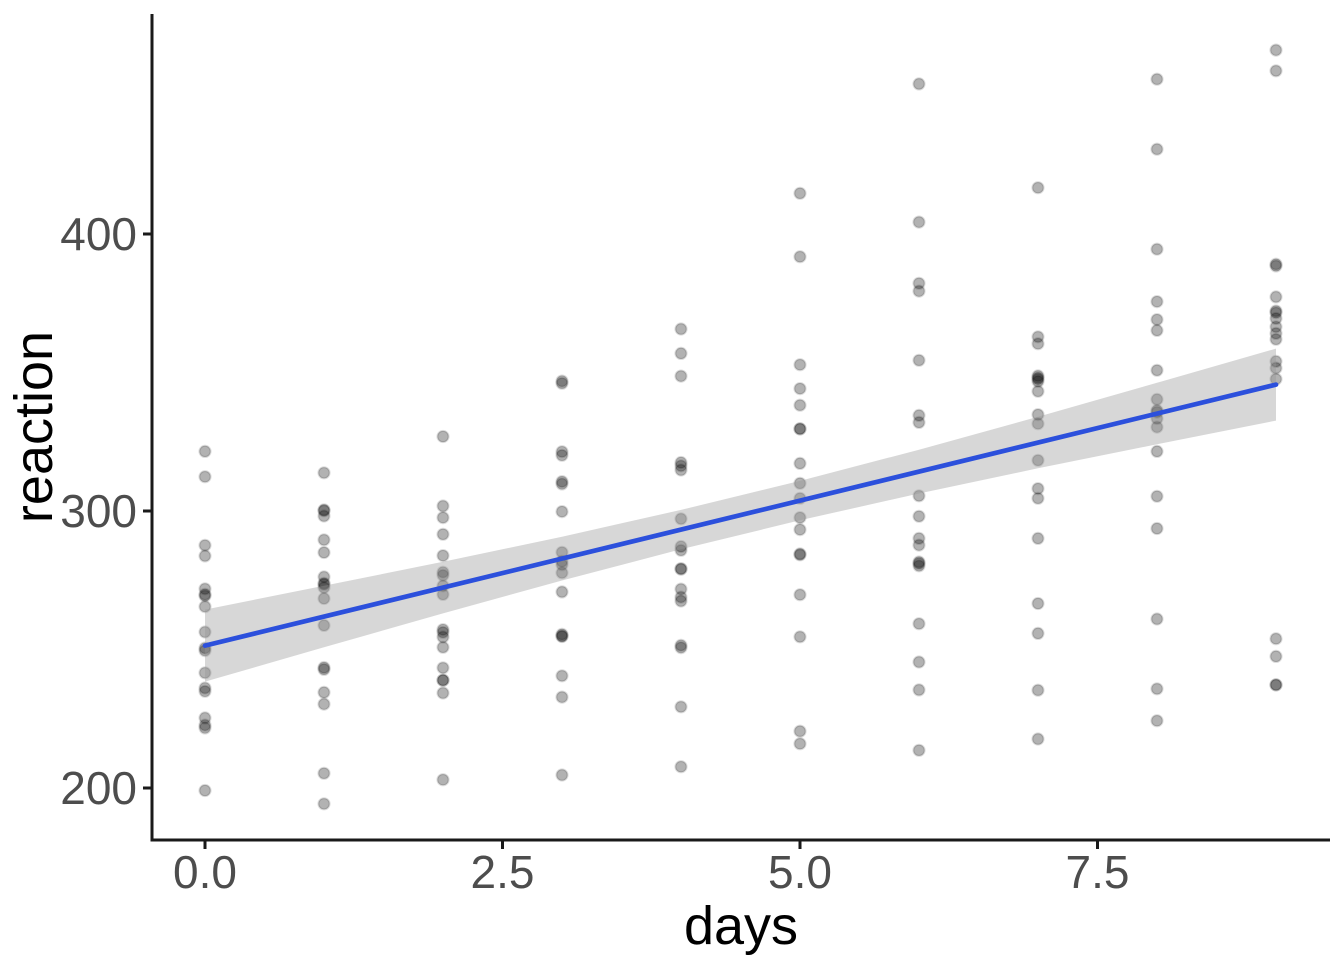 The height and width of the screenshot is (960, 1344). What do you see at coordinates (34, 427) in the screenshot?
I see `y-axis-title: reaction` at bounding box center [34, 427].